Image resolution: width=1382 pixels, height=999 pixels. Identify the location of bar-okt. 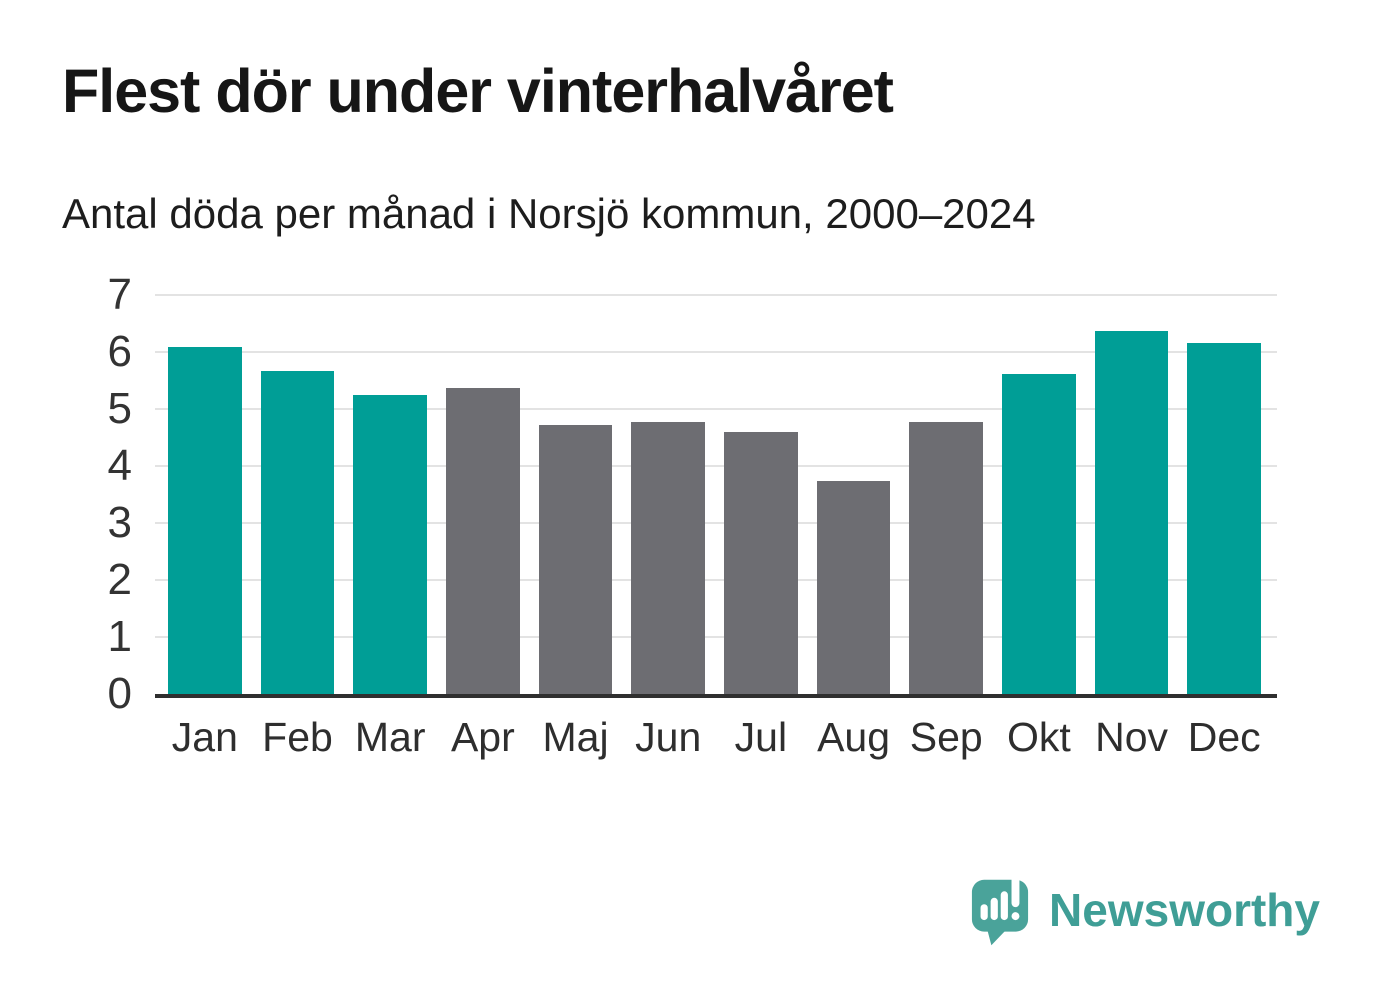
(1039, 533).